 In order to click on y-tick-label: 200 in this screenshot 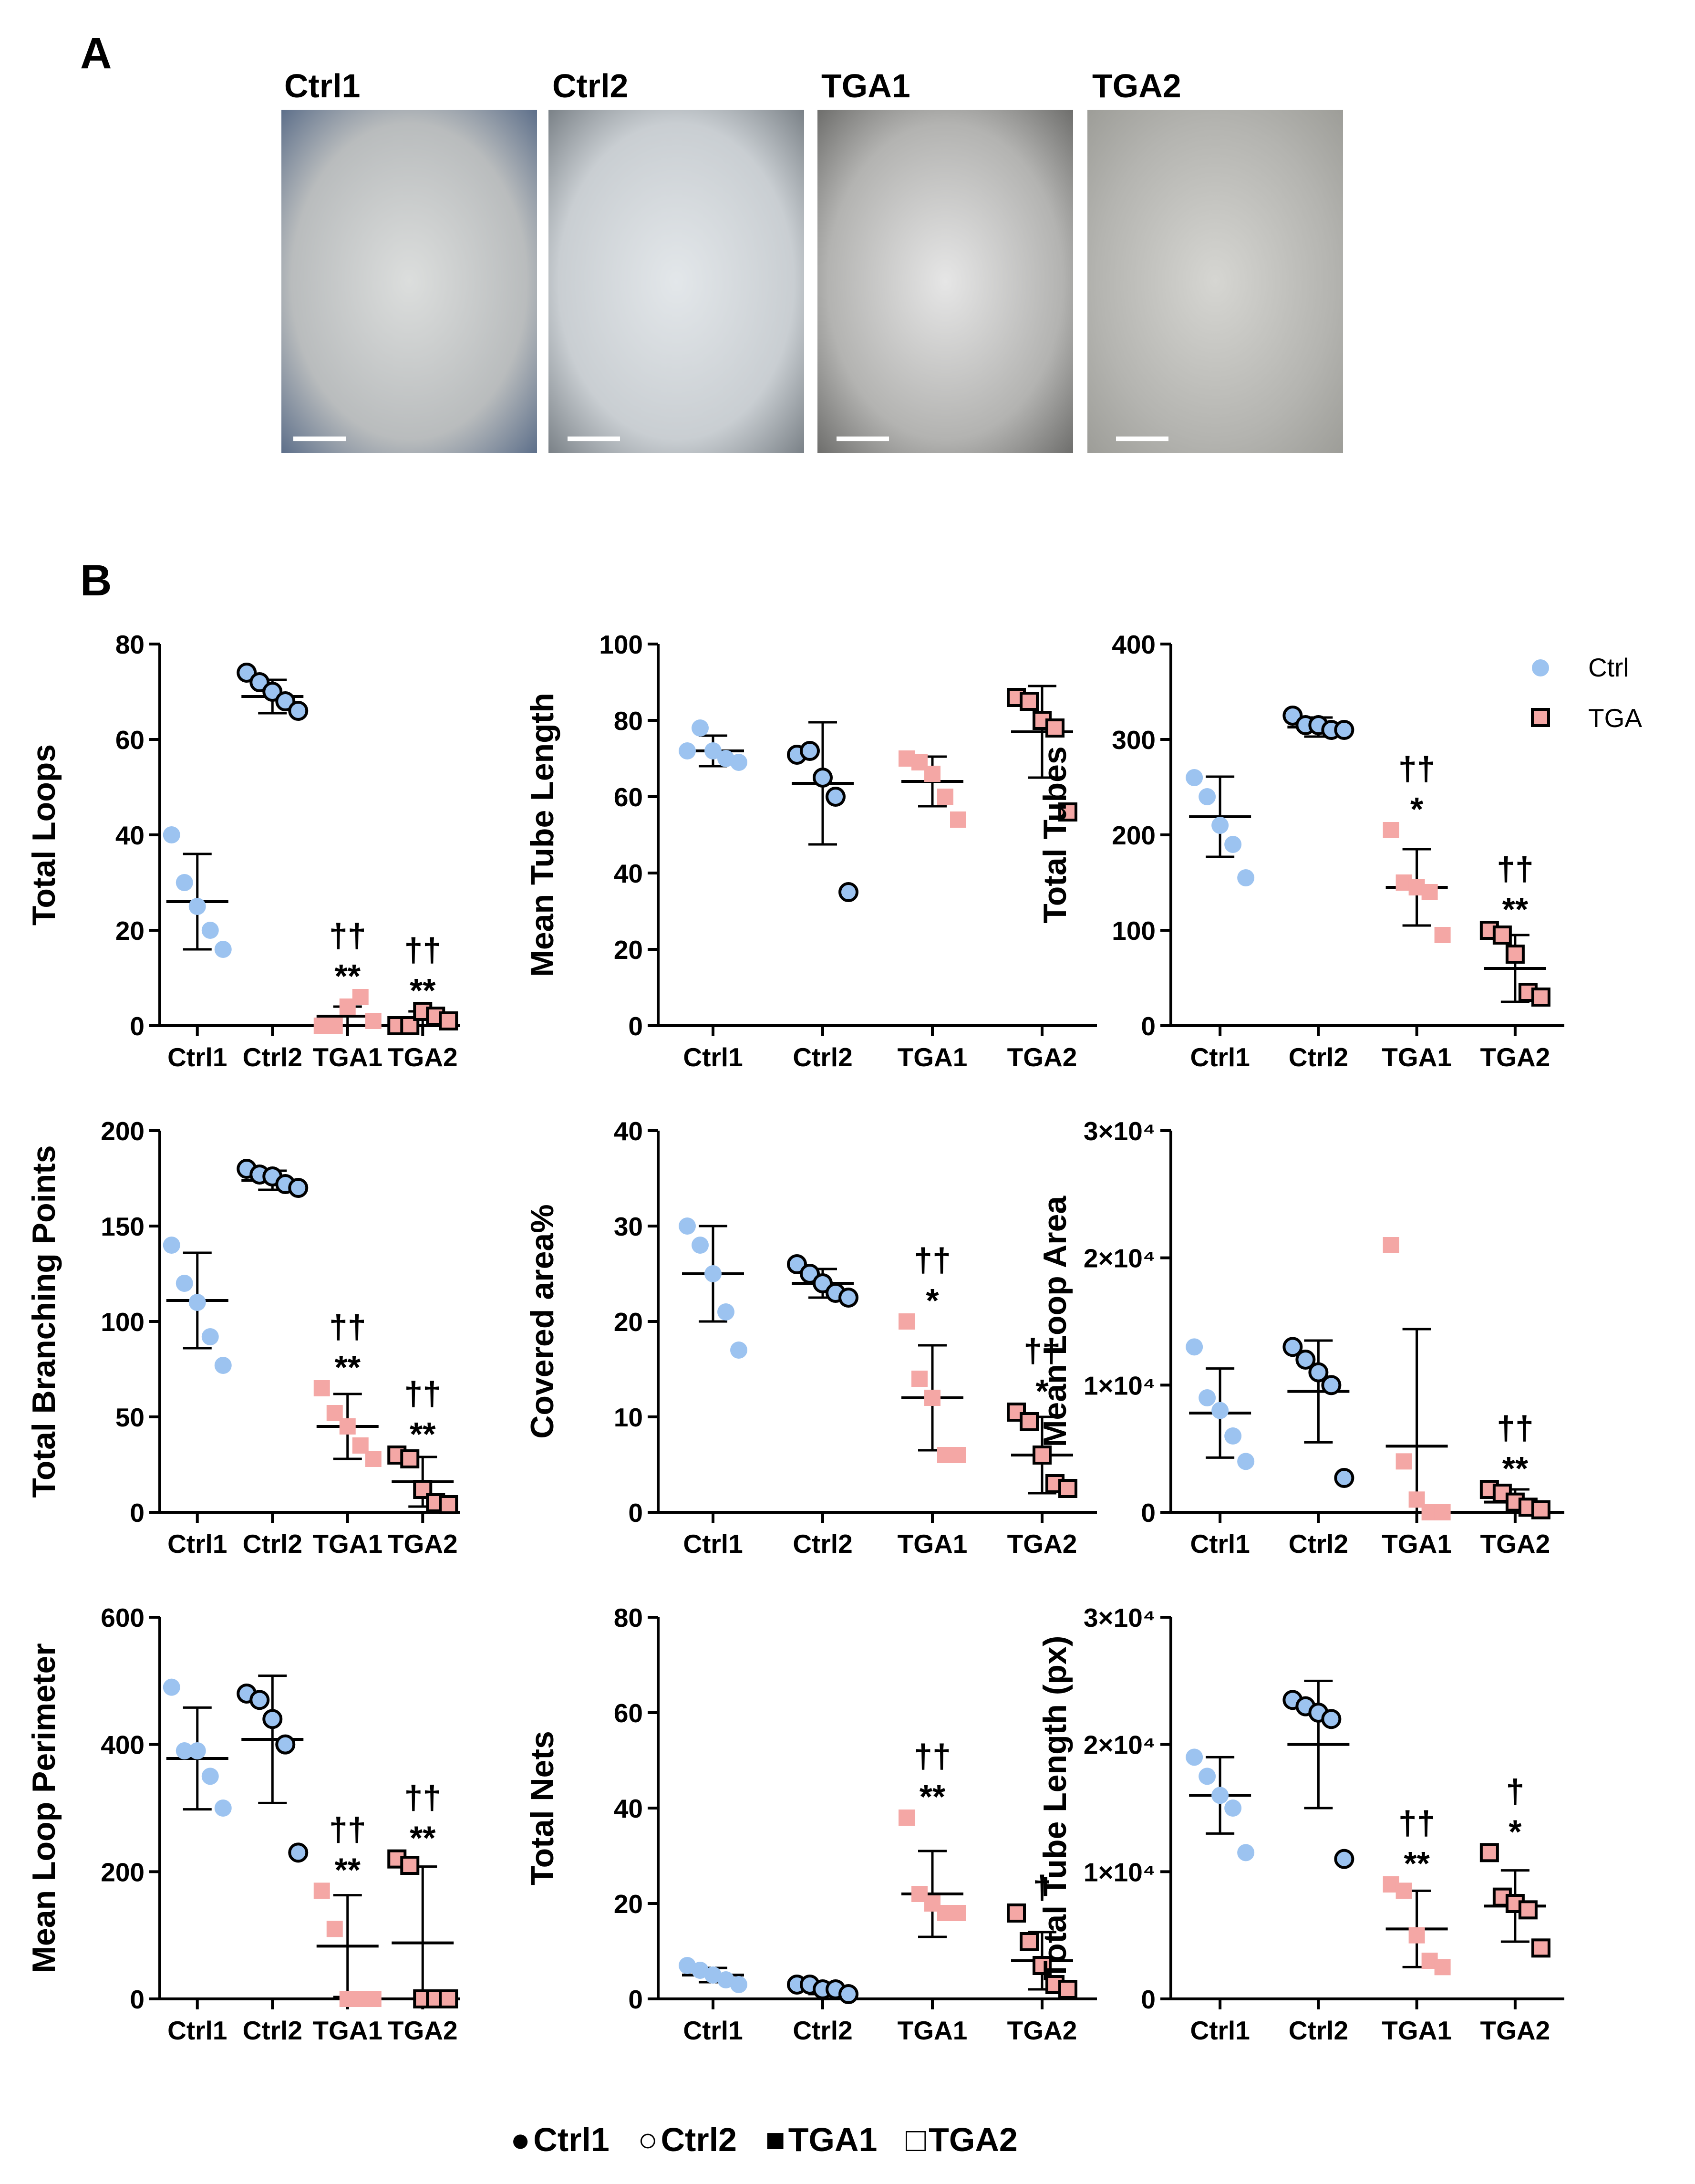, I will do `click(123, 1872)`.